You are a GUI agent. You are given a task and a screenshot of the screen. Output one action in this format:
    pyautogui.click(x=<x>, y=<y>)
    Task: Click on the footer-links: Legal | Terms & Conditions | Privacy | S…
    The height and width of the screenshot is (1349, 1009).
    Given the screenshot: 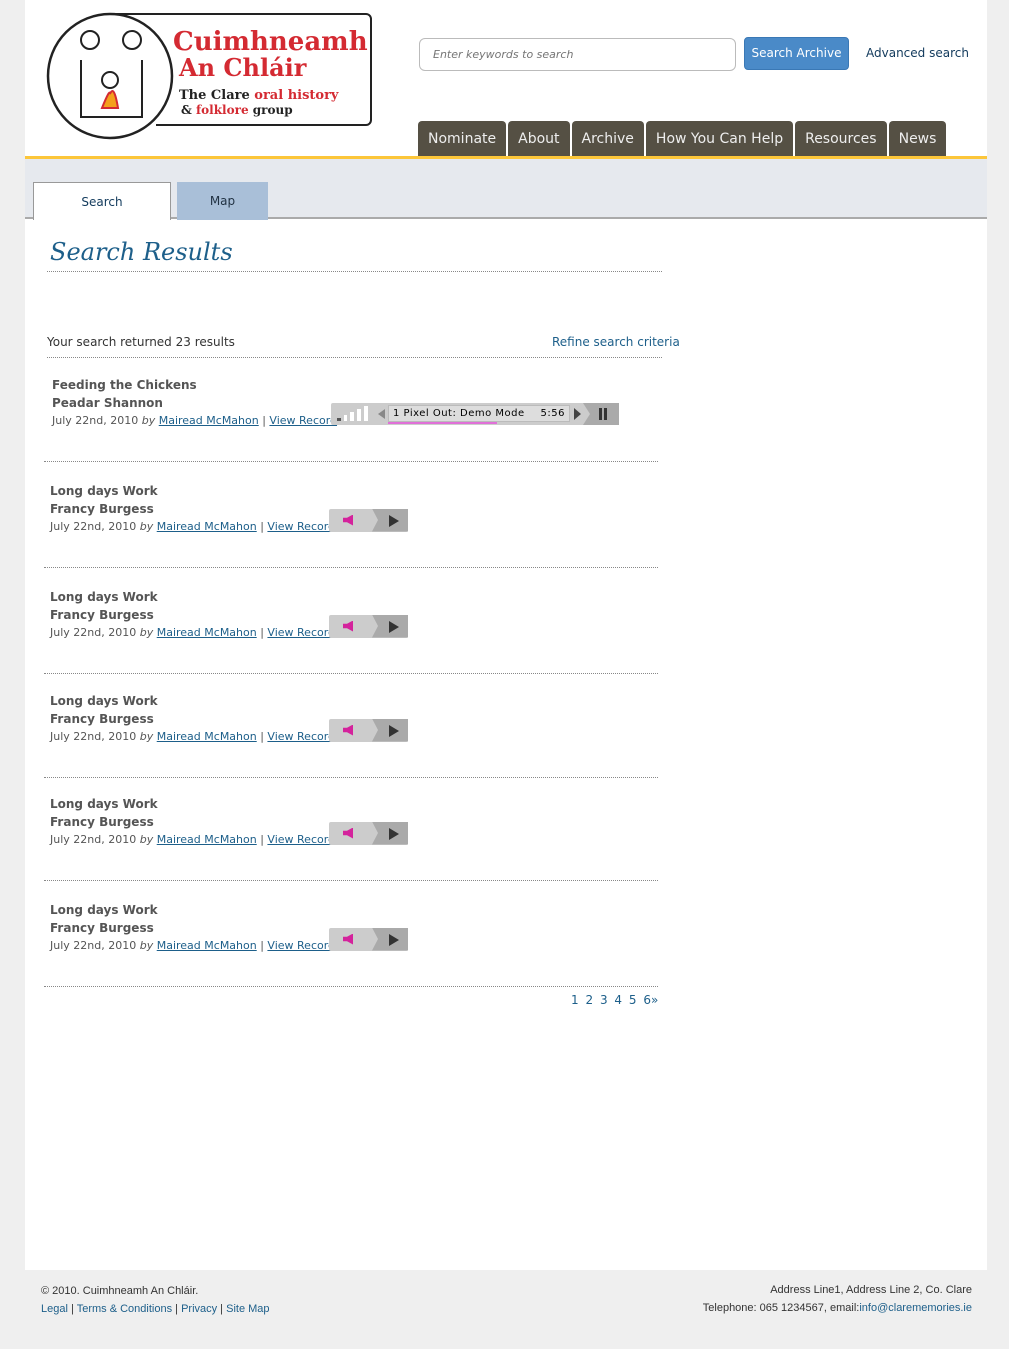 What is the action you would take?
    pyautogui.click(x=155, y=1309)
    